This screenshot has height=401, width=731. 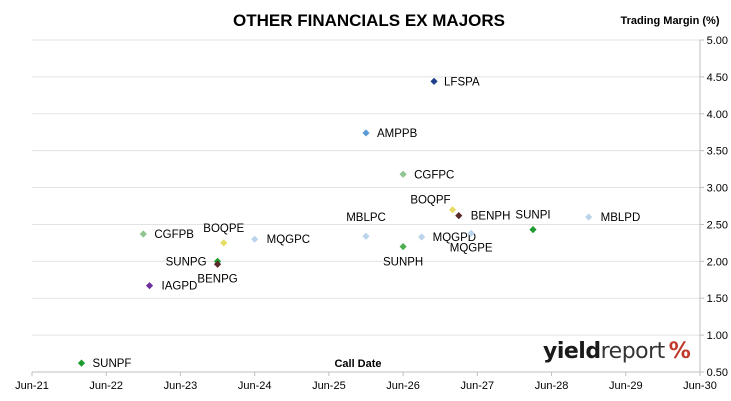 I want to click on data-point-cgfpc: CGFPC, so click(x=426, y=175).